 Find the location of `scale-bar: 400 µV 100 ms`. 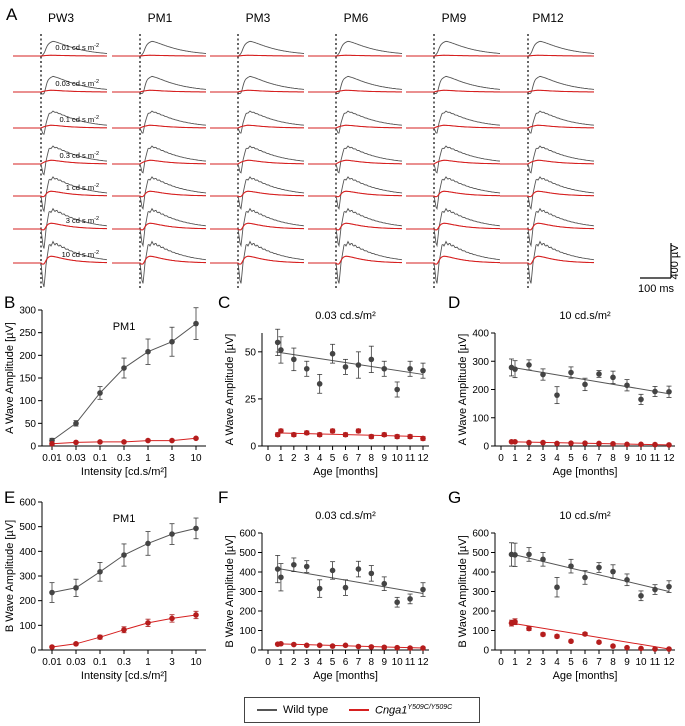

scale-bar: 400 µV 100 ms is located at coordinates (659, 269).